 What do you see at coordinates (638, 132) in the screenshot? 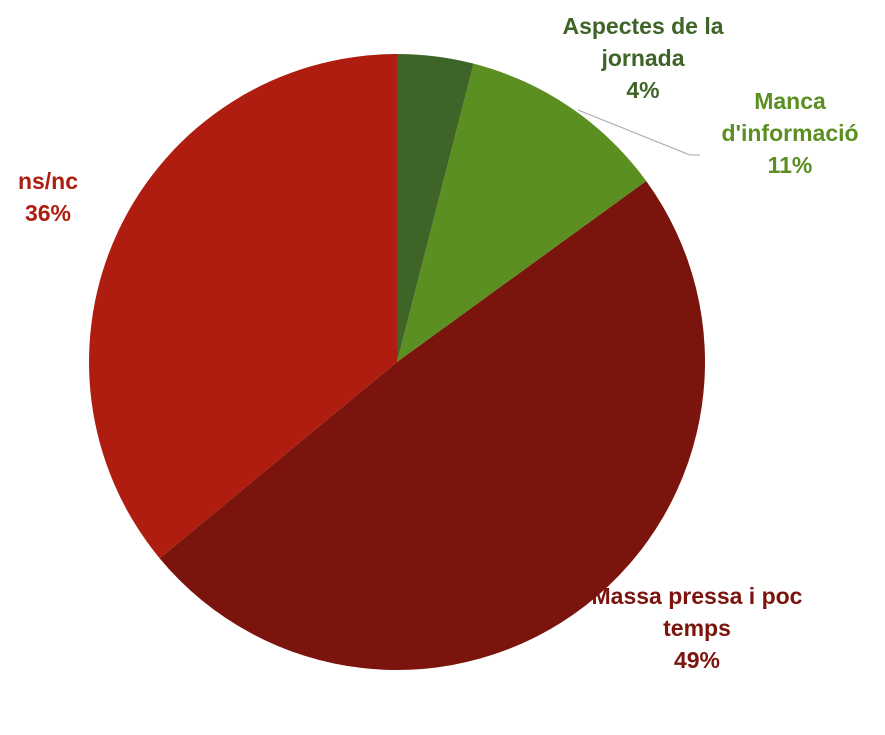
I see `leader-line` at bounding box center [638, 132].